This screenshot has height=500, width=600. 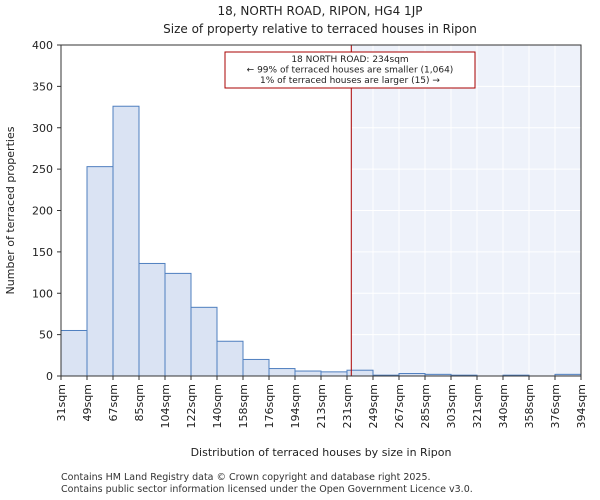 What do you see at coordinates (503, 406) in the screenshot?
I see `x-tick-label: 340sqm` at bounding box center [503, 406].